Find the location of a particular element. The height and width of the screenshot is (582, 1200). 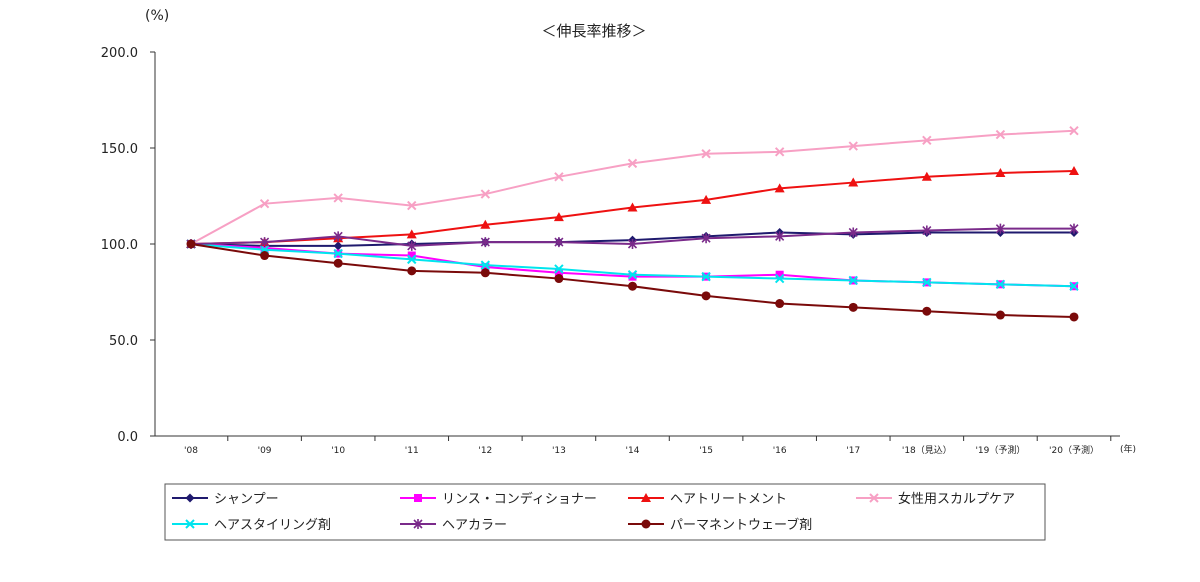

x-tick-label: '16 is located at coordinates (780, 451).